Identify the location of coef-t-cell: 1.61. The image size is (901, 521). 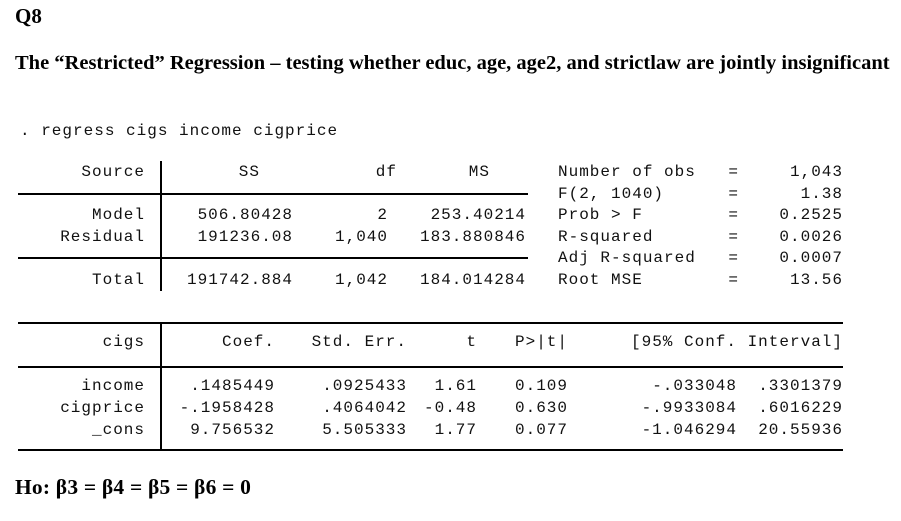
(455, 386).